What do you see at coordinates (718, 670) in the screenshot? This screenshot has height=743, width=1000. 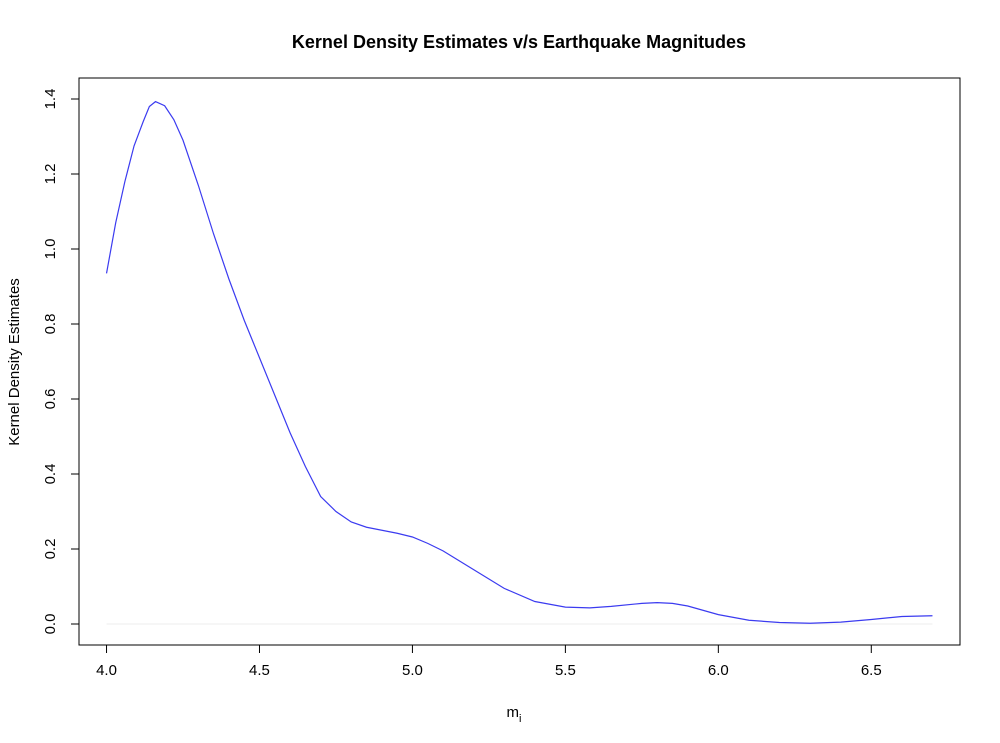 I see `x-tick-label: 6.0` at bounding box center [718, 670].